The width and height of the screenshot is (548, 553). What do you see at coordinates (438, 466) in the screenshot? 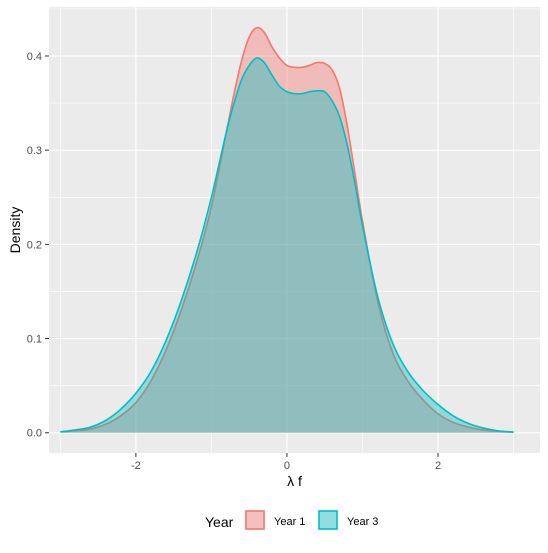
I see `x-tick-label: 2` at bounding box center [438, 466].